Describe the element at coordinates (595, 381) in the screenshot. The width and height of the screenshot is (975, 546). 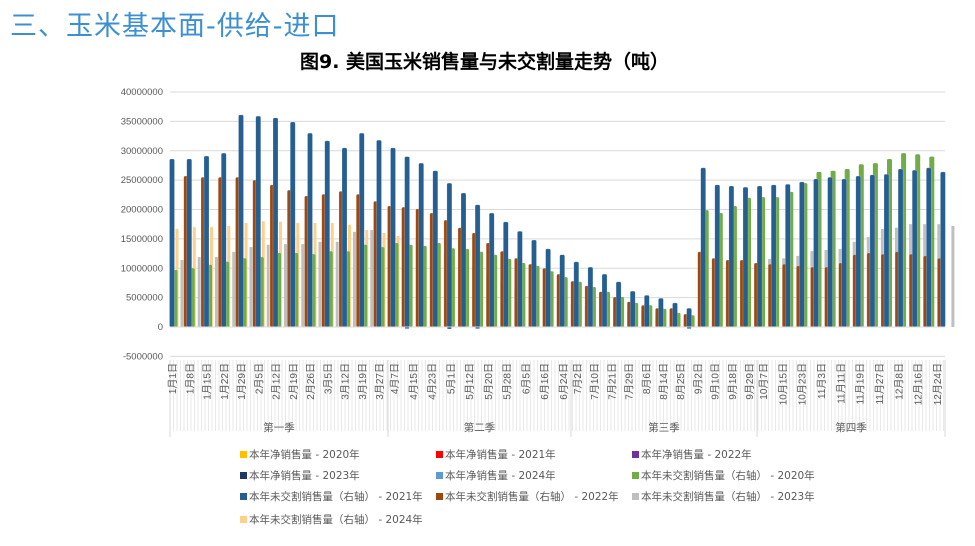
I see `x-tick-label: 7月10日` at that location.